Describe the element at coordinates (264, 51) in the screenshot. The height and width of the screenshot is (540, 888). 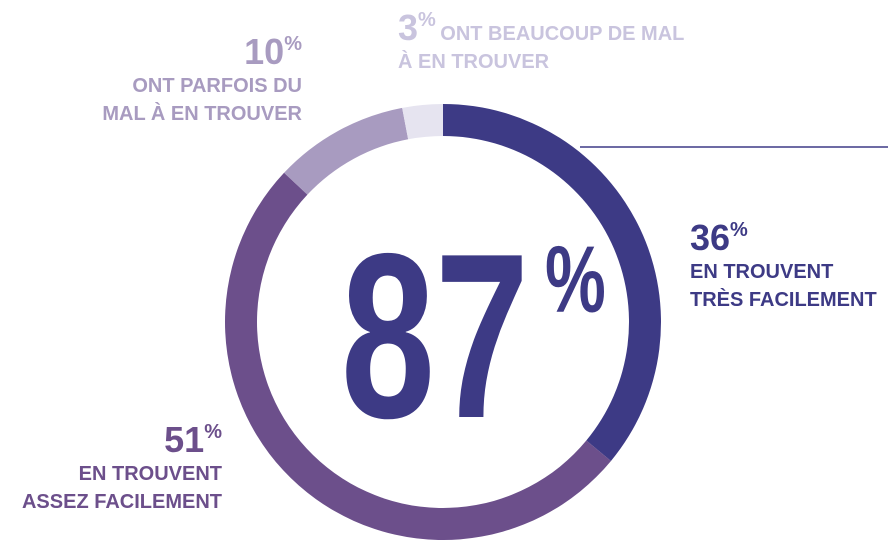
I see `value-label: 10` at that location.